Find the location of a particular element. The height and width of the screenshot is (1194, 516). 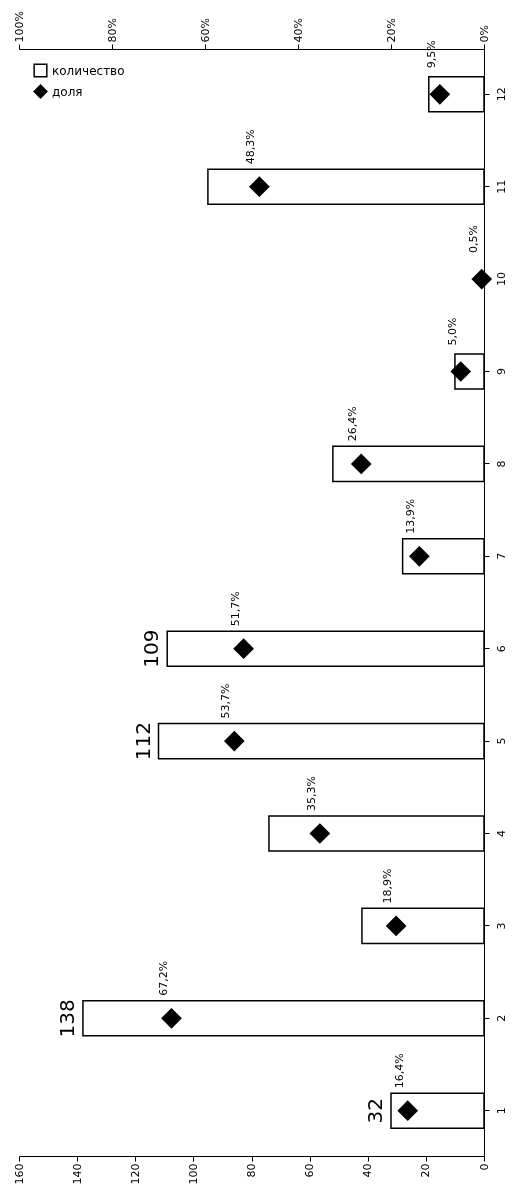

y-tick-label: 5 is located at coordinates (501, 741).